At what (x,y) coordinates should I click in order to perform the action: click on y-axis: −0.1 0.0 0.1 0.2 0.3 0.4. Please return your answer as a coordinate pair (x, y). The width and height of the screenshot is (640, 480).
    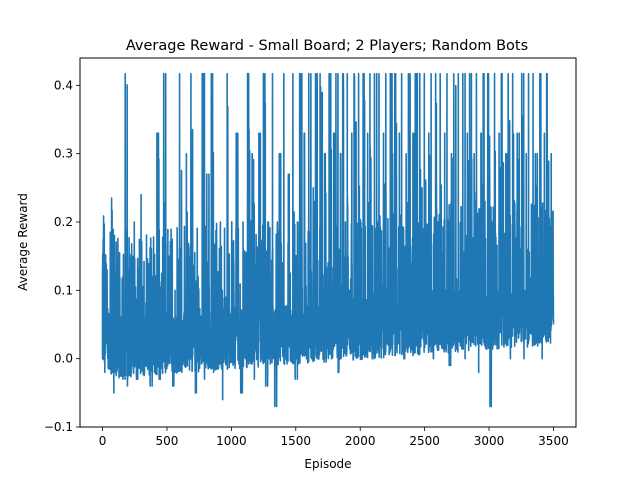
    Looking at the image, I should click on (62, 256).